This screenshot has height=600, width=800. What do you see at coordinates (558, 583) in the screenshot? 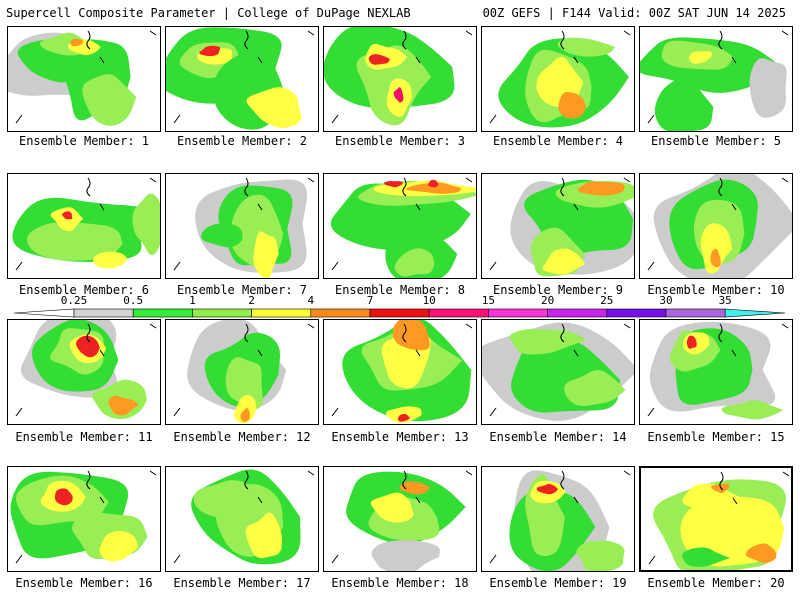
I see `ensemble-member-label: Ensemble Member: 19` at bounding box center [558, 583].